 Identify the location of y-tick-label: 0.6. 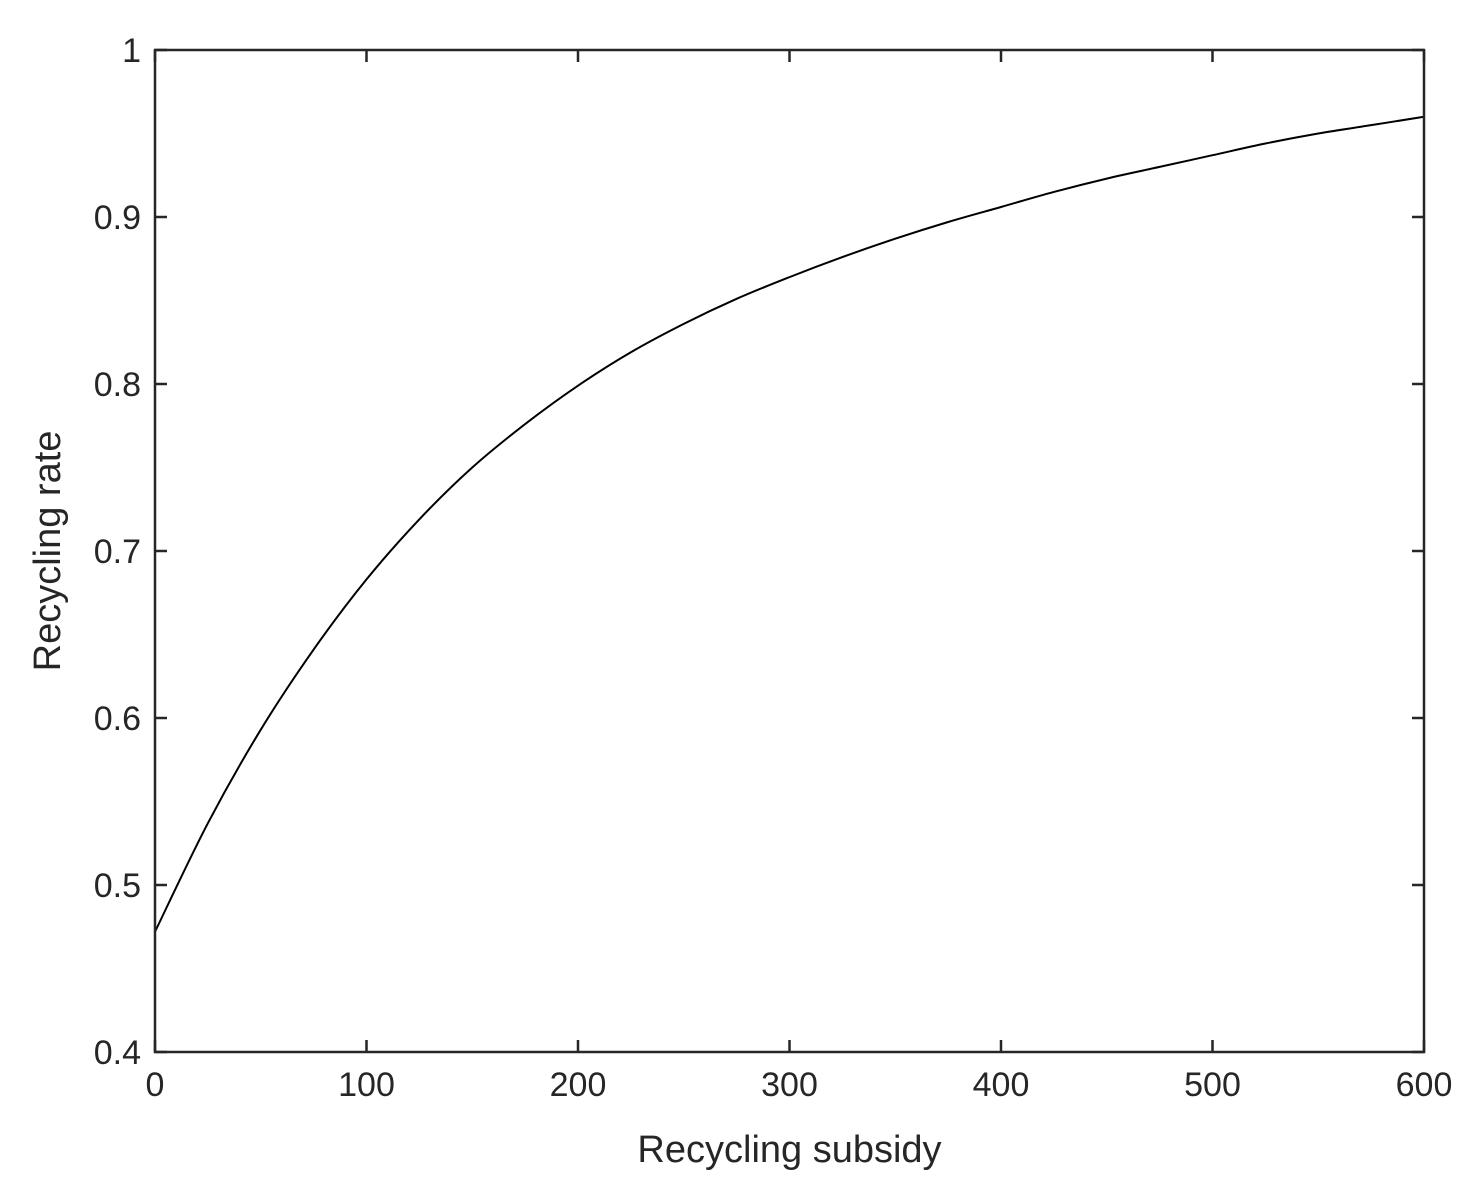
(117, 719).